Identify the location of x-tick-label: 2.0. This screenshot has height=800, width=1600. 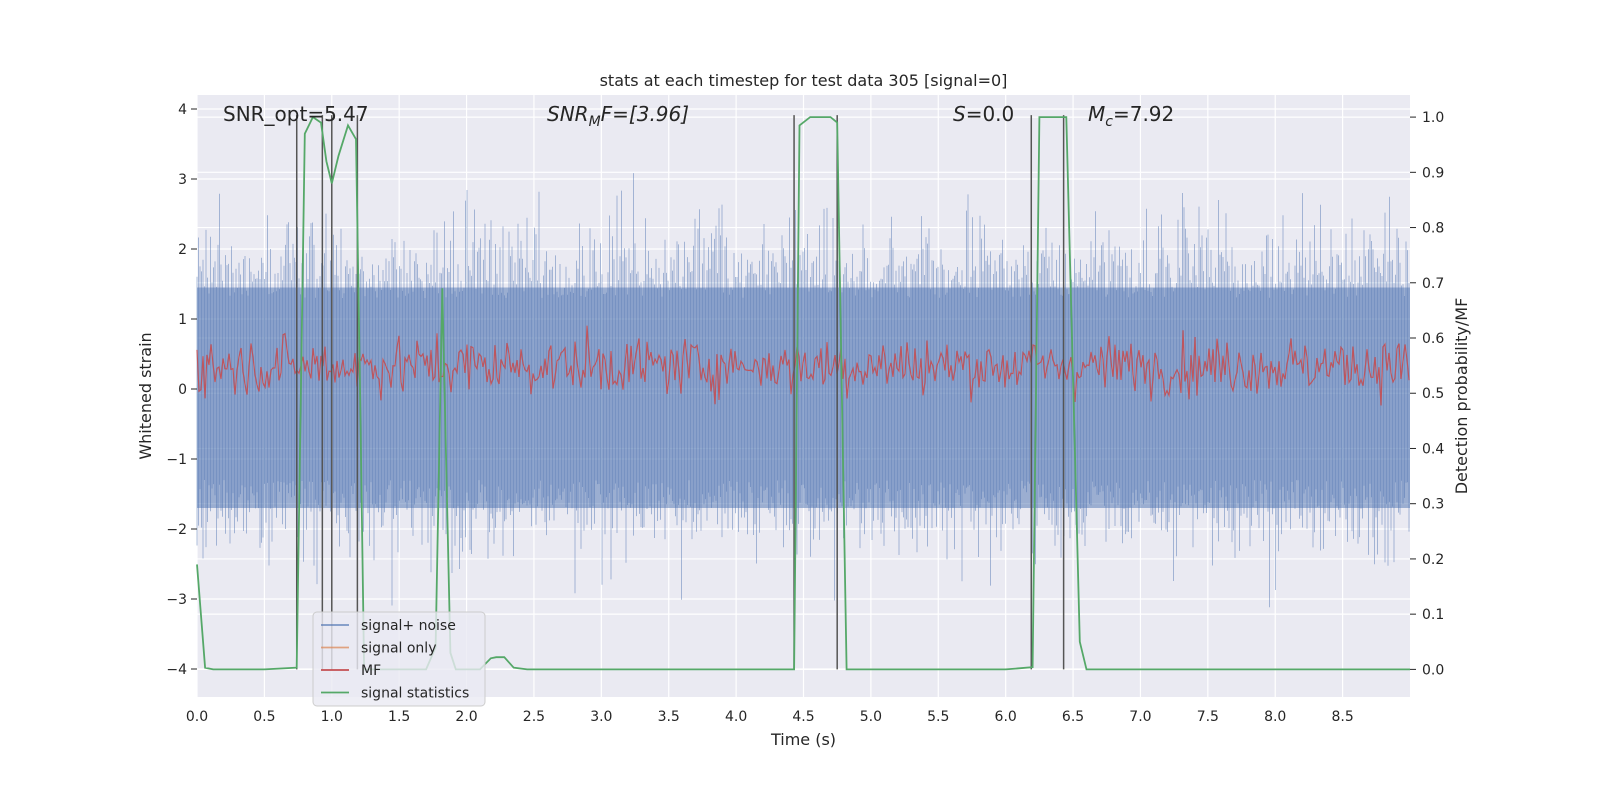
(466, 717).